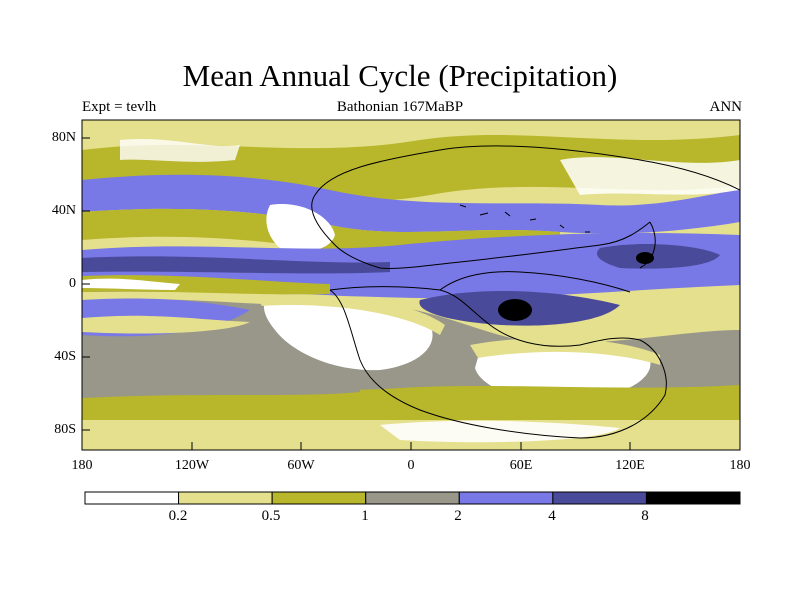 The height and width of the screenshot is (600, 800). What do you see at coordinates (119, 107) in the screenshot?
I see `experiment-label: Expt = tevlh` at bounding box center [119, 107].